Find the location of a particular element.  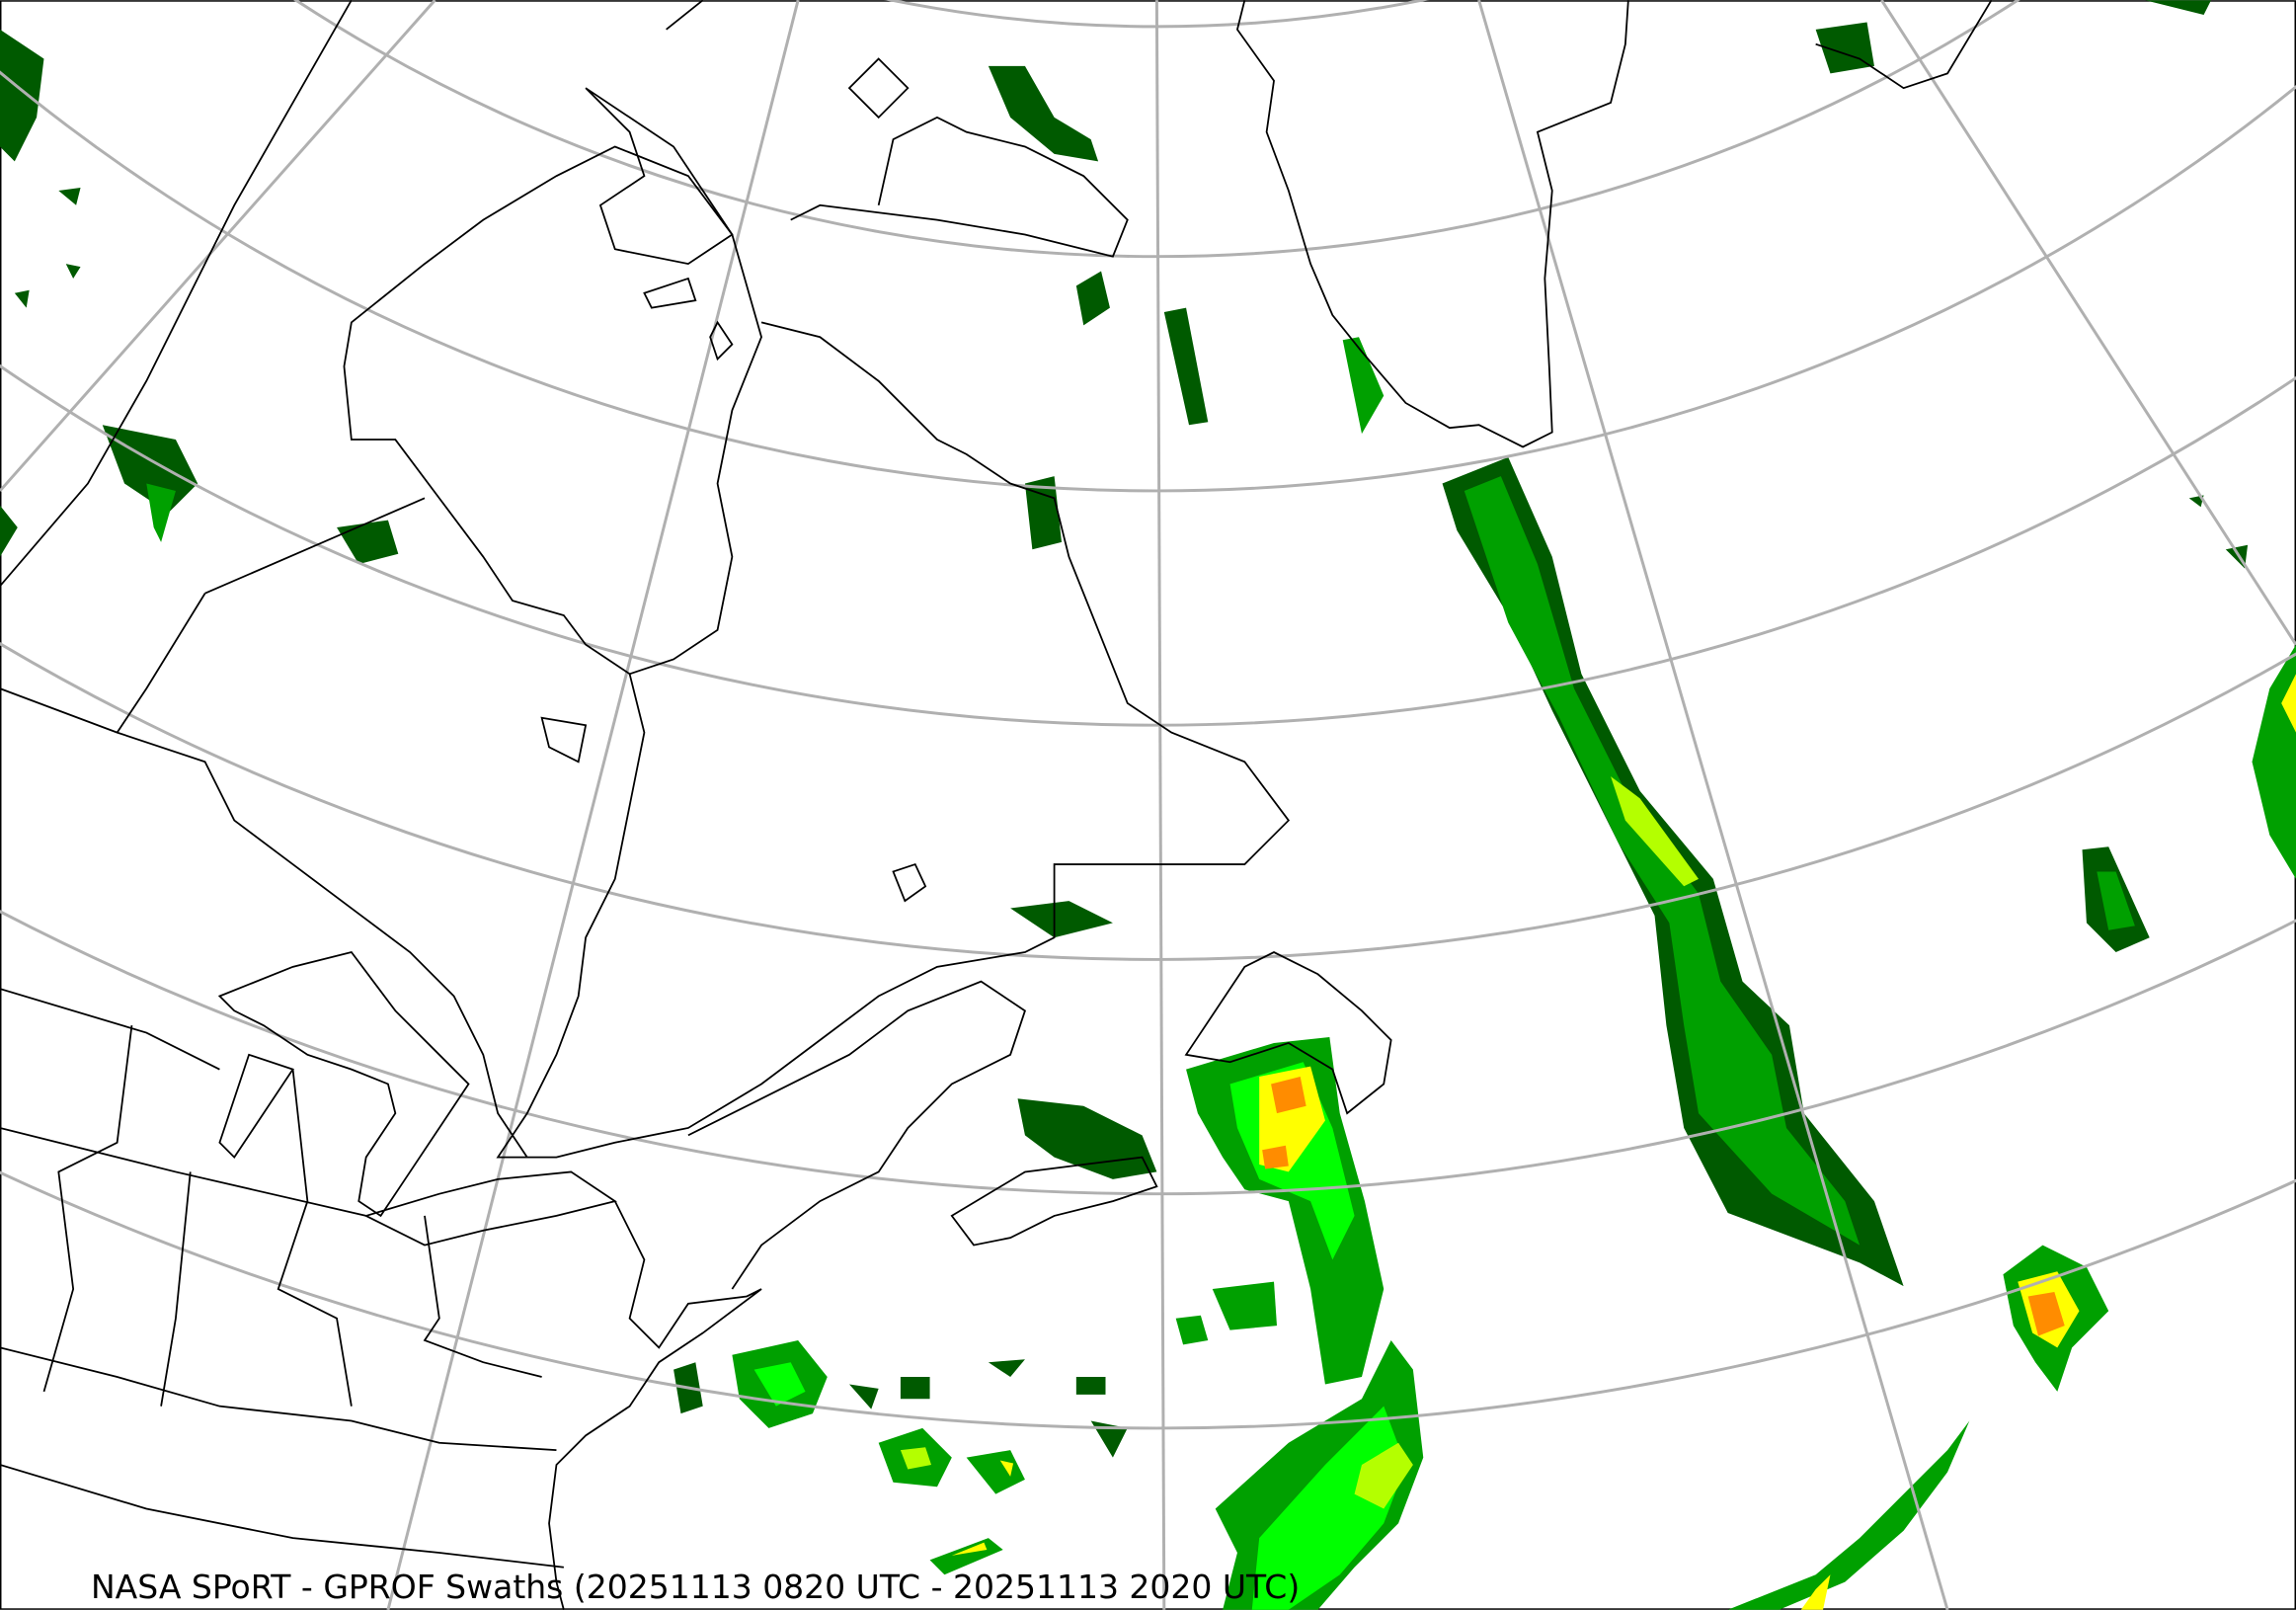

precip-blob-newfoundland-max is located at coordinates (1284, 1123).